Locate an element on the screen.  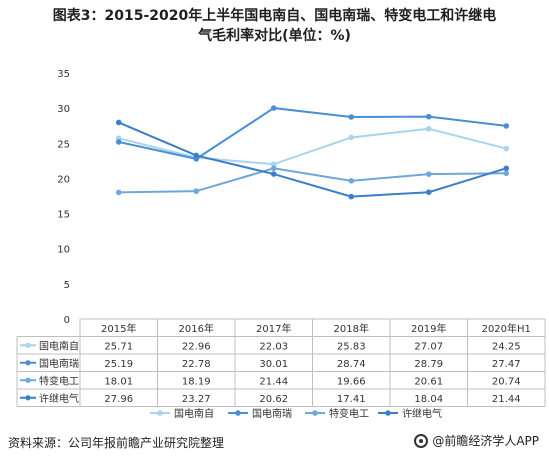
table-cell-value: 19.66 is located at coordinates (351, 381).